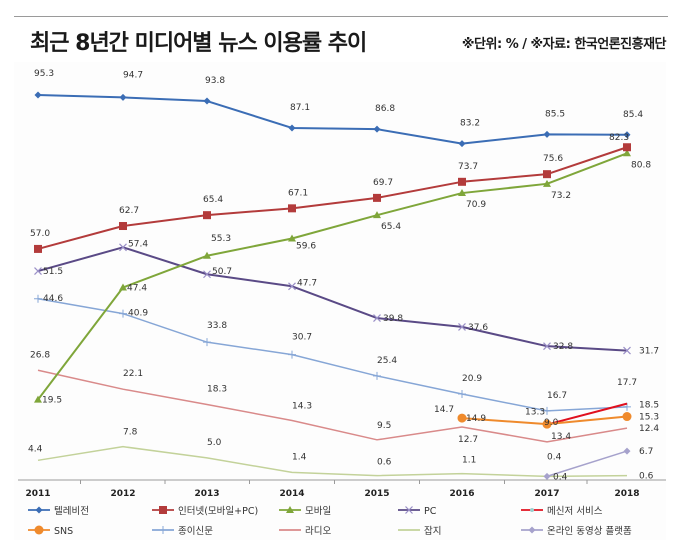  Describe the element at coordinates (214, 443) in the screenshot. I see `data-label: 5.0` at that location.